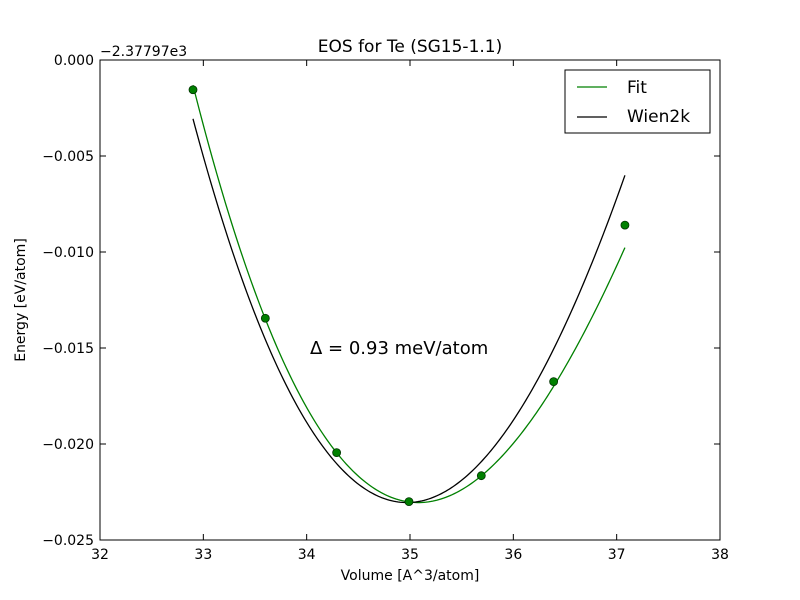 The image size is (800, 600). I want to click on x-tick-label: 36, so click(513, 555).